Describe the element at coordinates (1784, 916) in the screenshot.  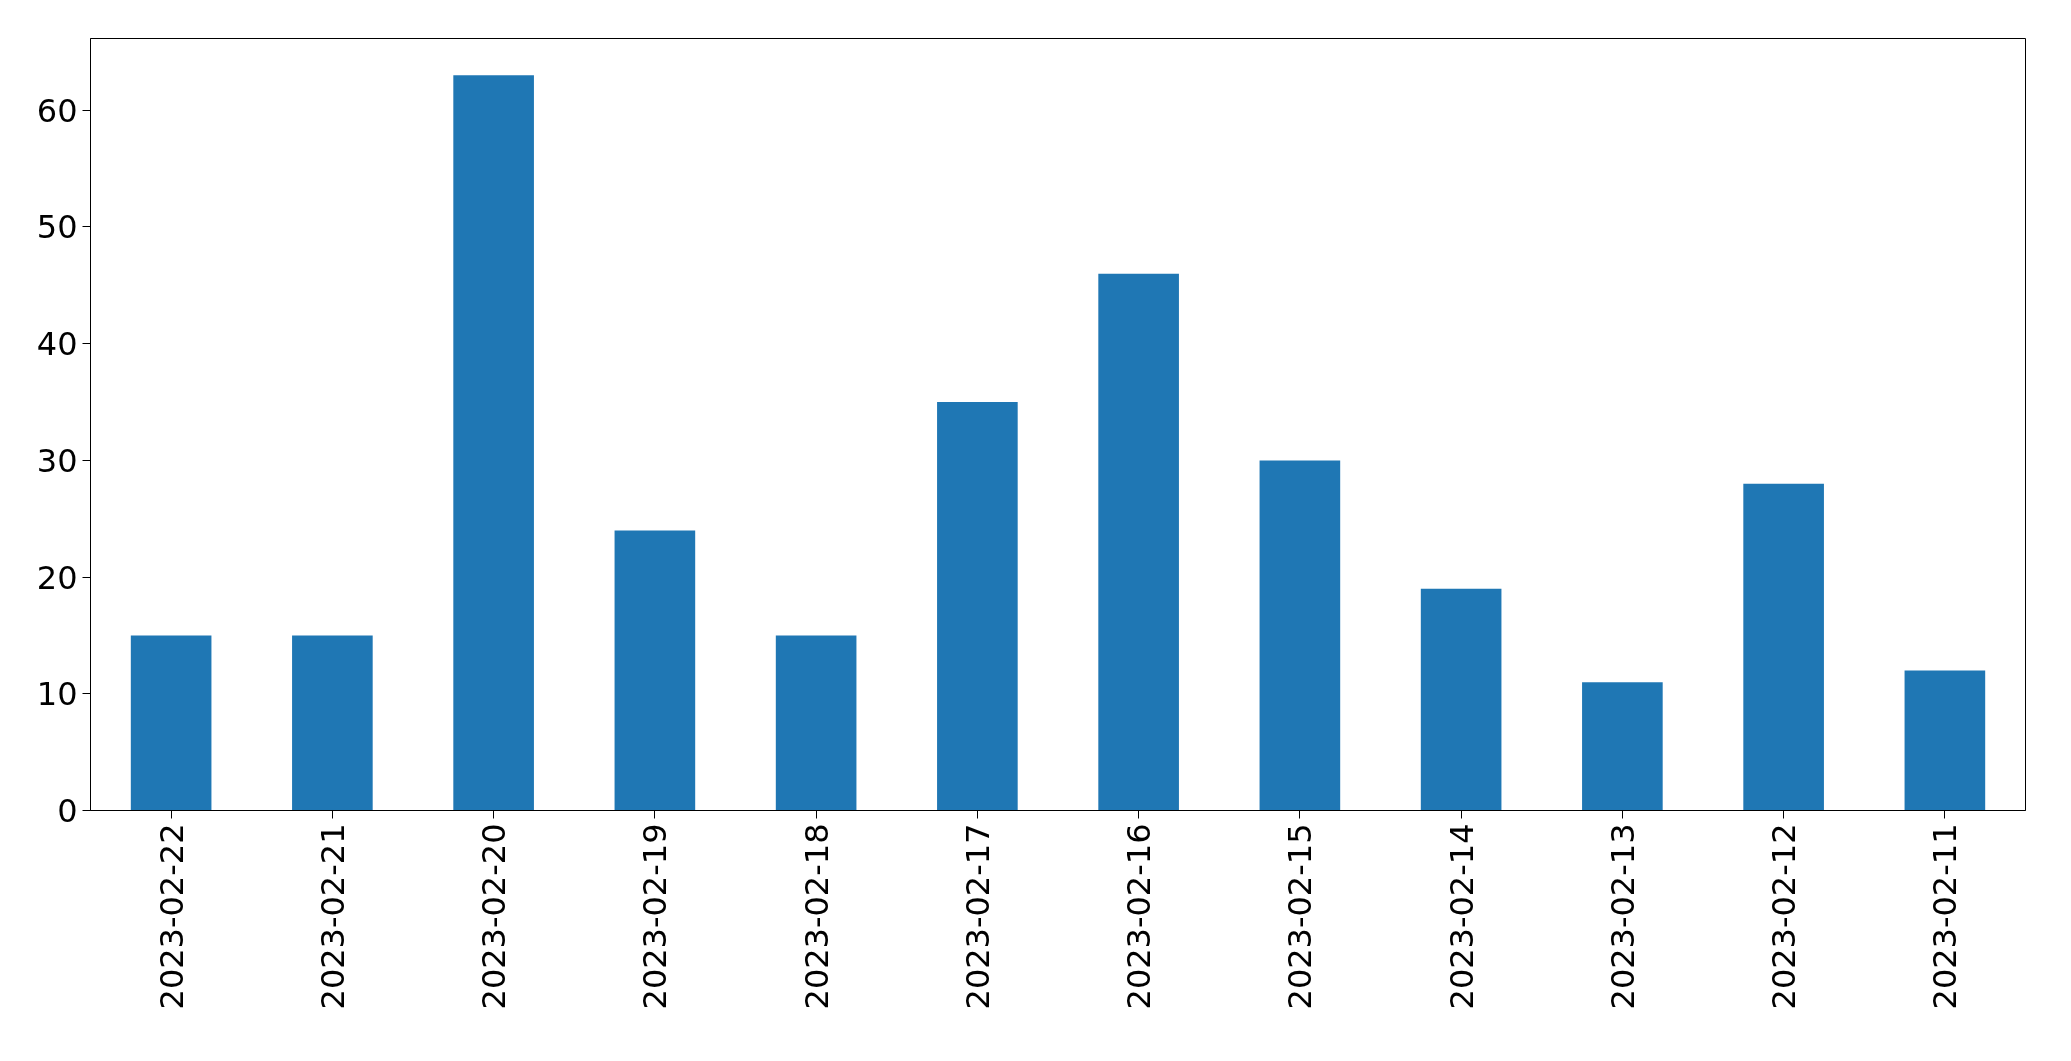
I see `x-tick-label: 2023-02-12` at that location.